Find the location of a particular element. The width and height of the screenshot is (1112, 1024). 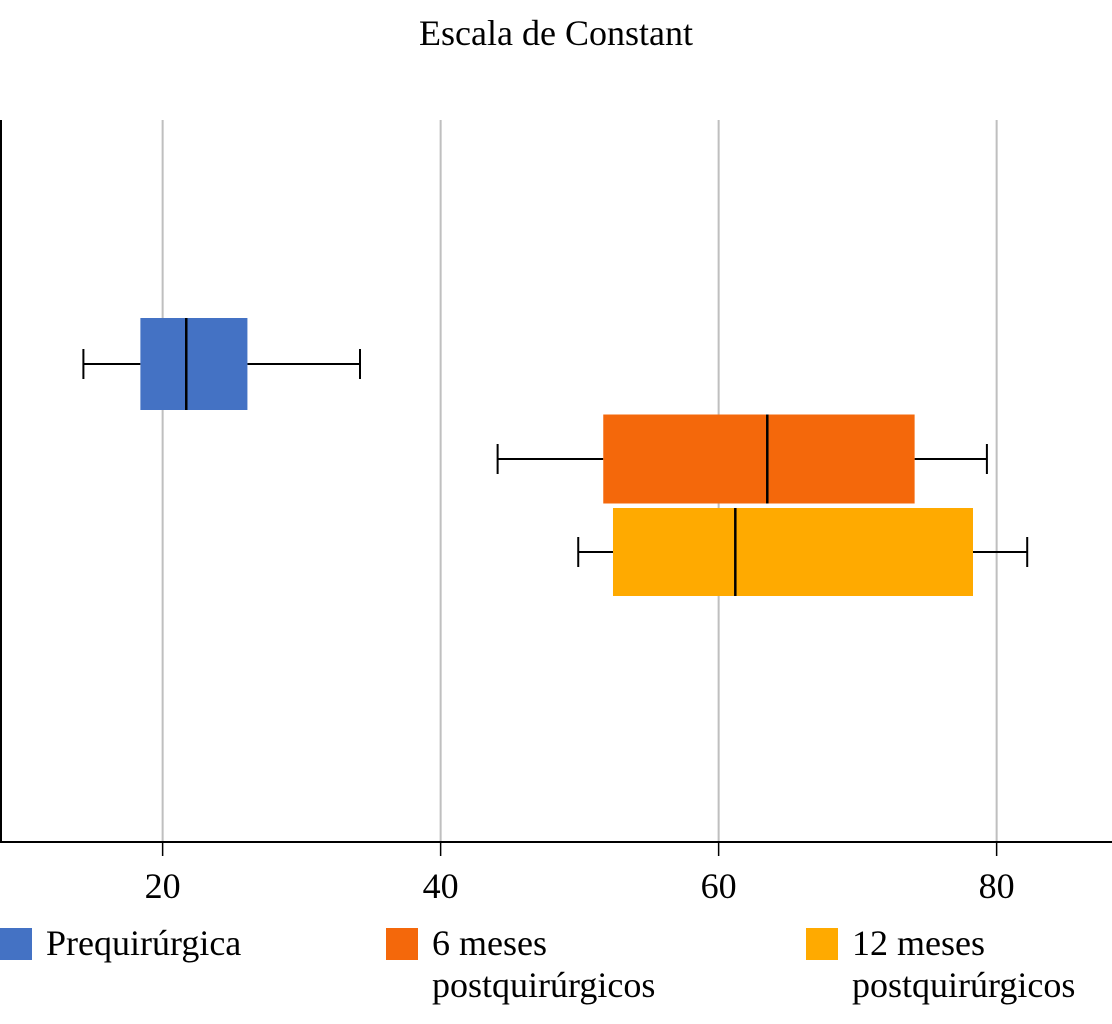

legend-item-prequirurgica: Prequirúrgica is located at coordinates (173, 943).